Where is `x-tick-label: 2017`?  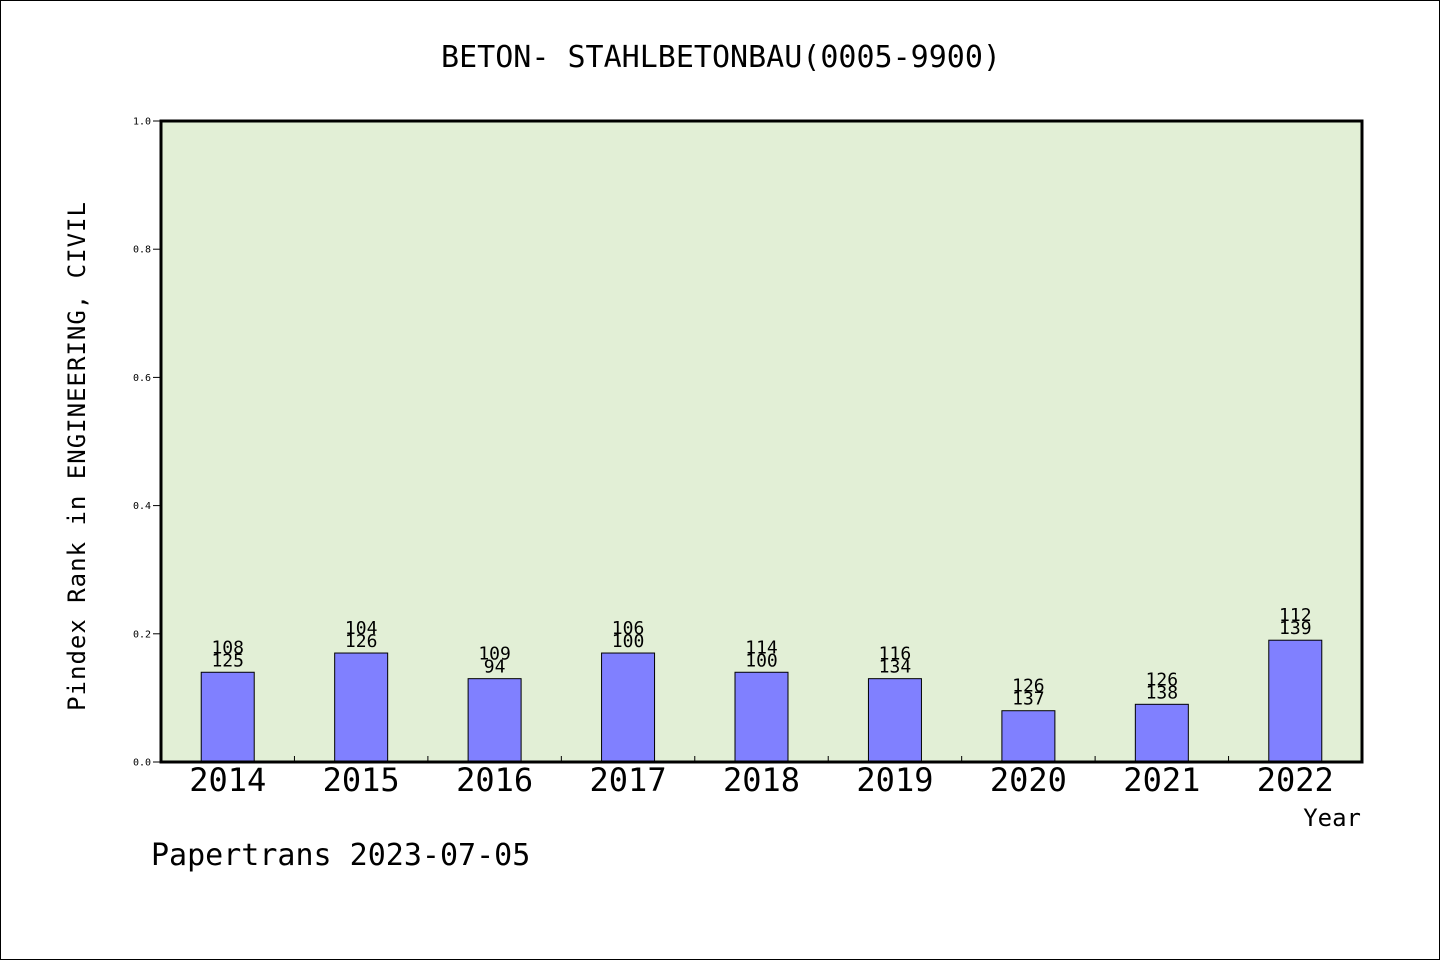
x-tick-label: 2017 is located at coordinates (628, 780).